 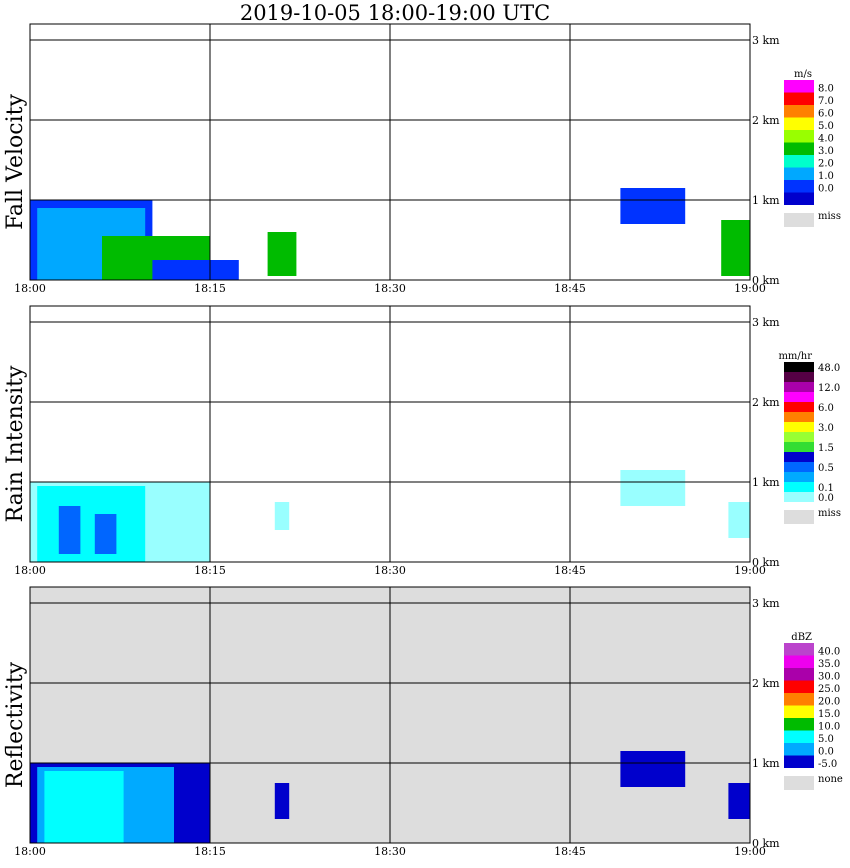 I want to click on colorbar-label: 30.0, so click(x=829, y=677).